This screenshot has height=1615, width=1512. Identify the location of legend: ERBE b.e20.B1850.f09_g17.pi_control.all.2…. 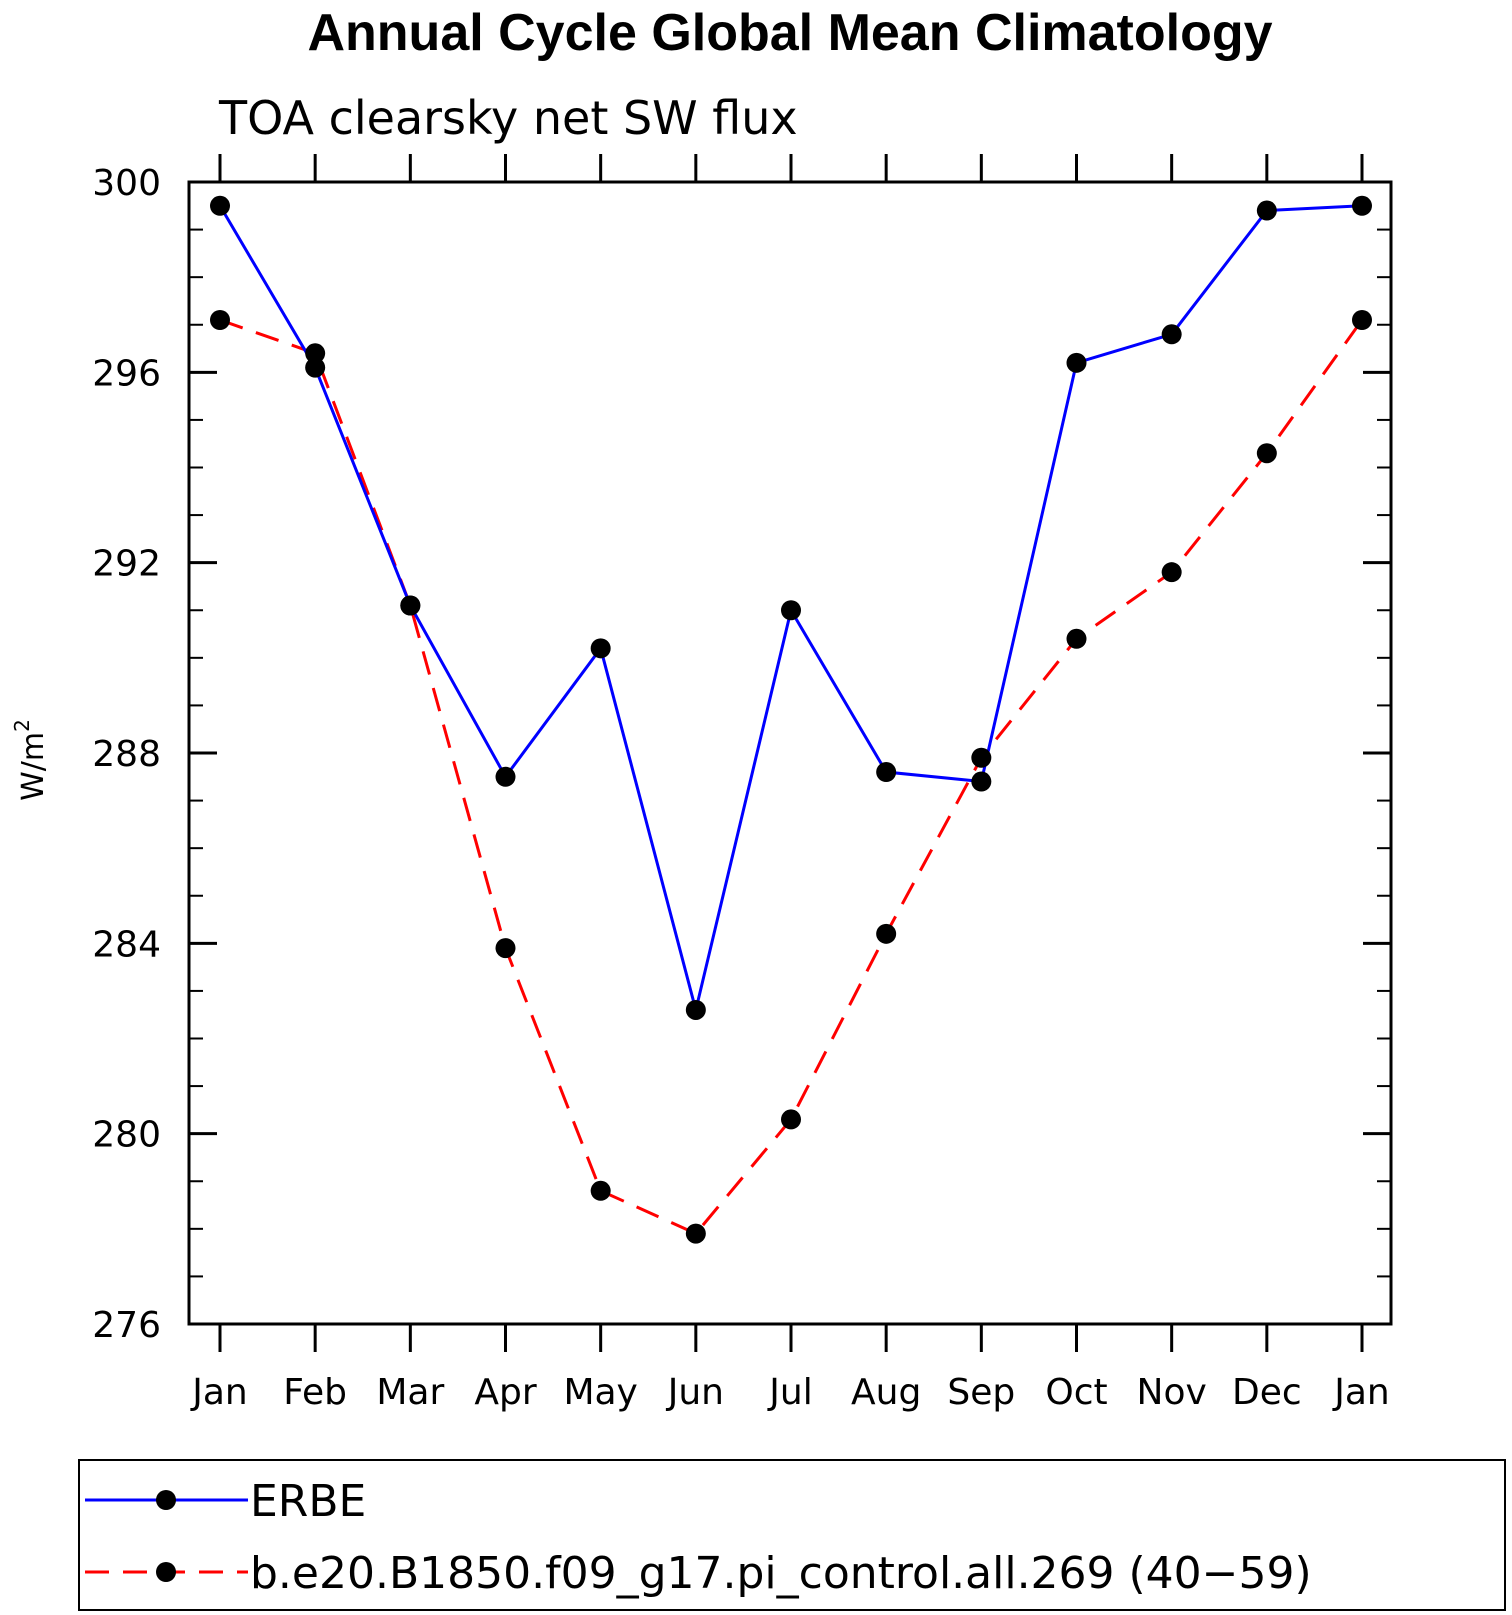
(792, 1535).